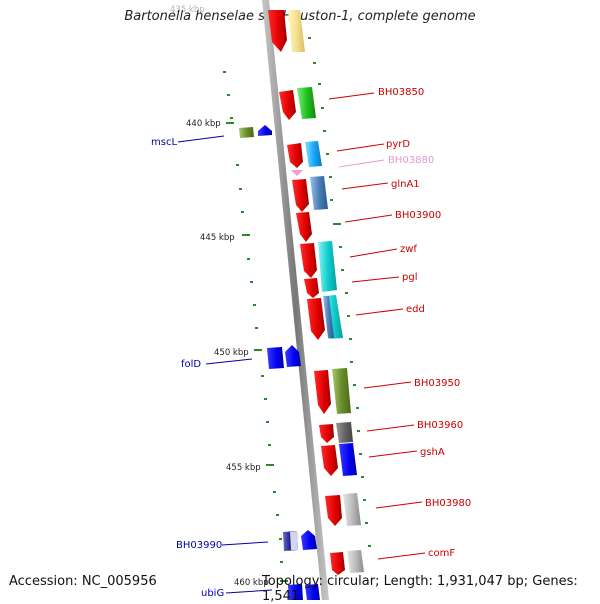 The image size is (600, 604). Describe the element at coordinates (405, 184) in the screenshot. I see `gene-label-glnA1: glnA1` at that location.